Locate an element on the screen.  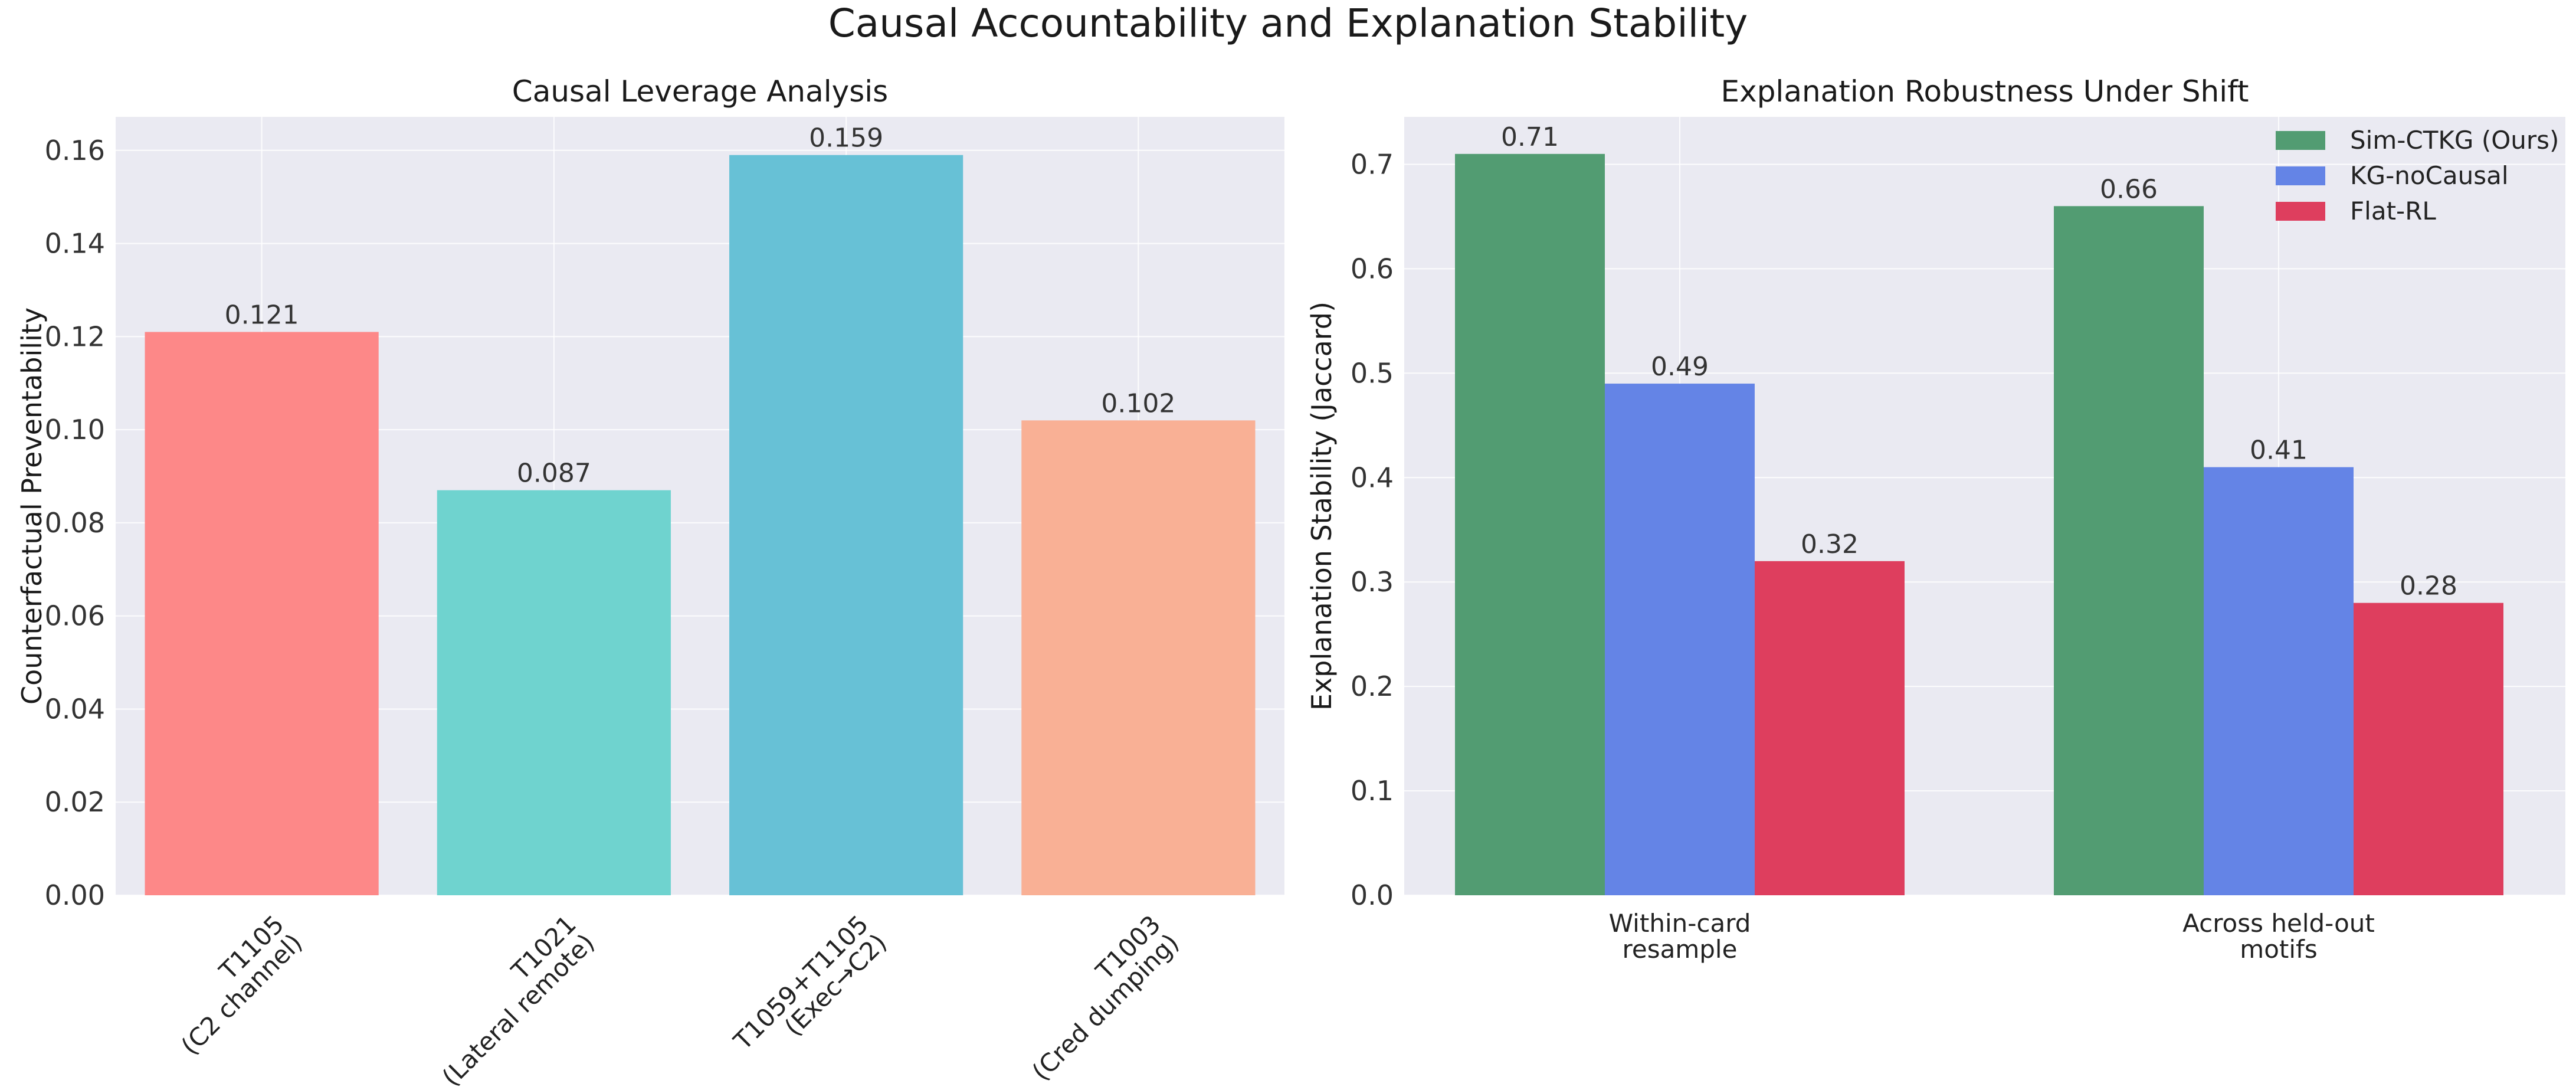
x-tick-label: Within-card resample is located at coordinates (1680, 936).